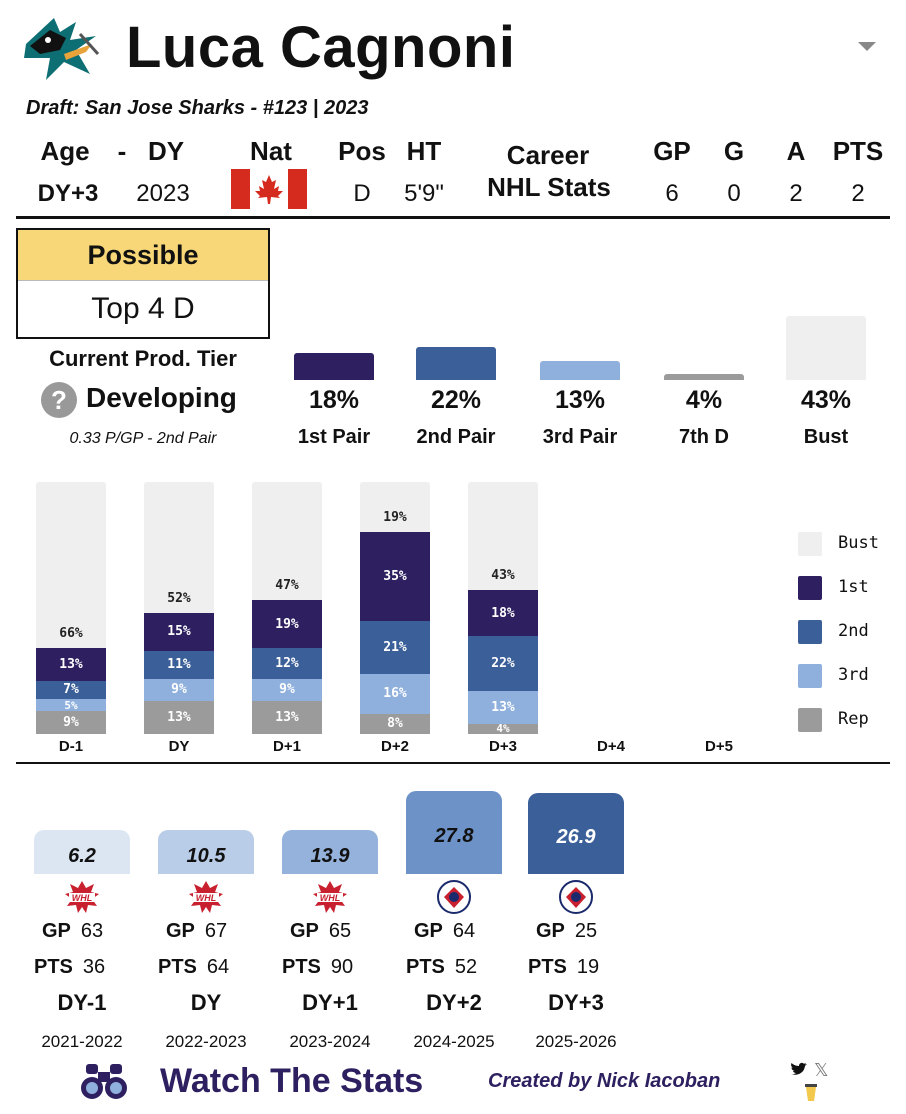 This screenshot has width=906, height=1114. Describe the element at coordinates (342, 967) in the screenshot. I see `pts-value: 90` at that location.